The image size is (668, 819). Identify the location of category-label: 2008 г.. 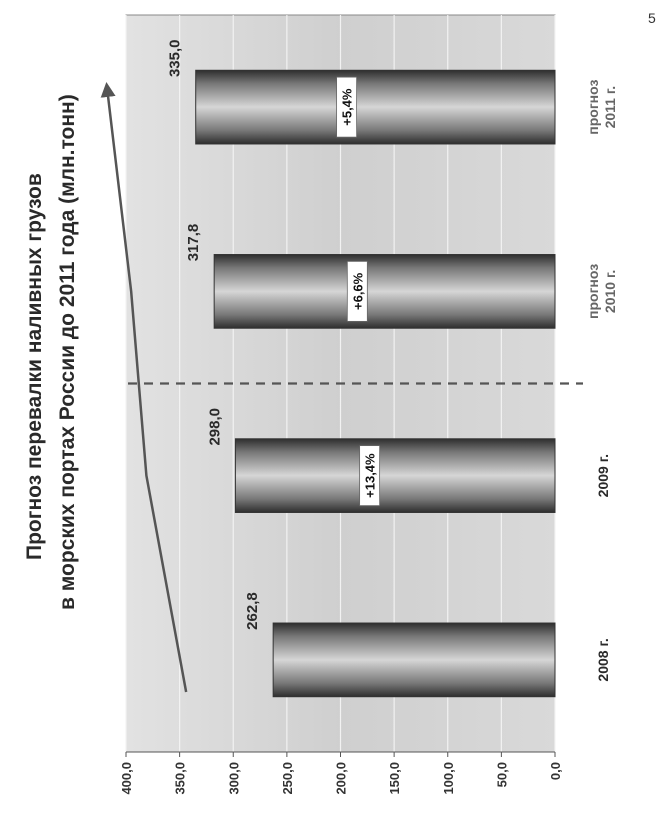
(603, 659).